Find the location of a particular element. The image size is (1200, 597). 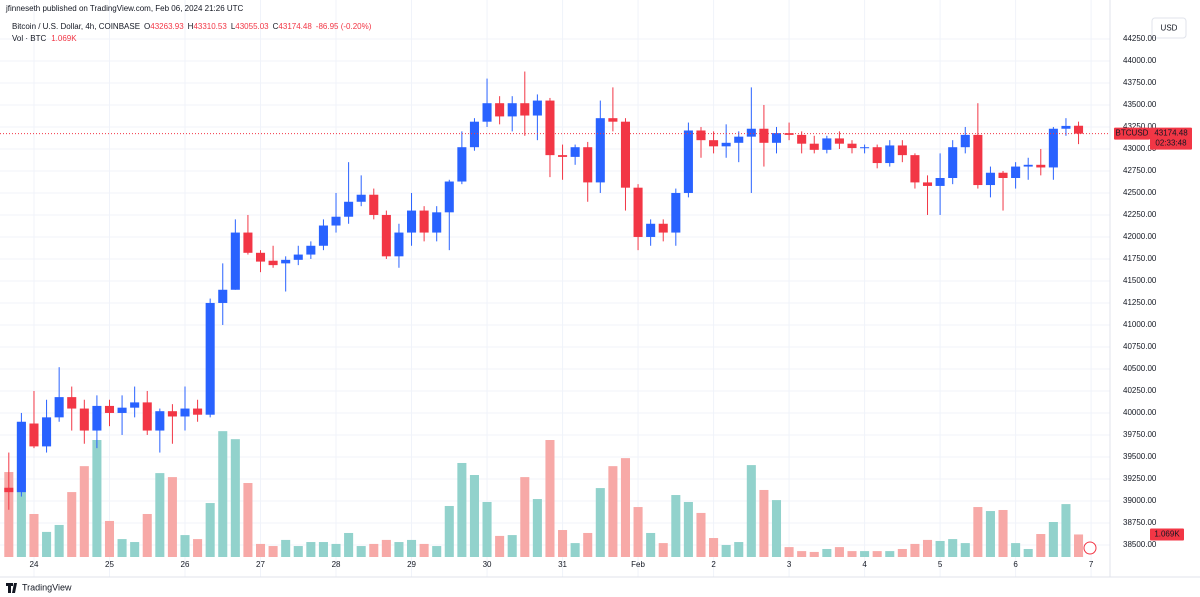

y-tick-label: 39500.00 is located at coordinates (1140, 456).